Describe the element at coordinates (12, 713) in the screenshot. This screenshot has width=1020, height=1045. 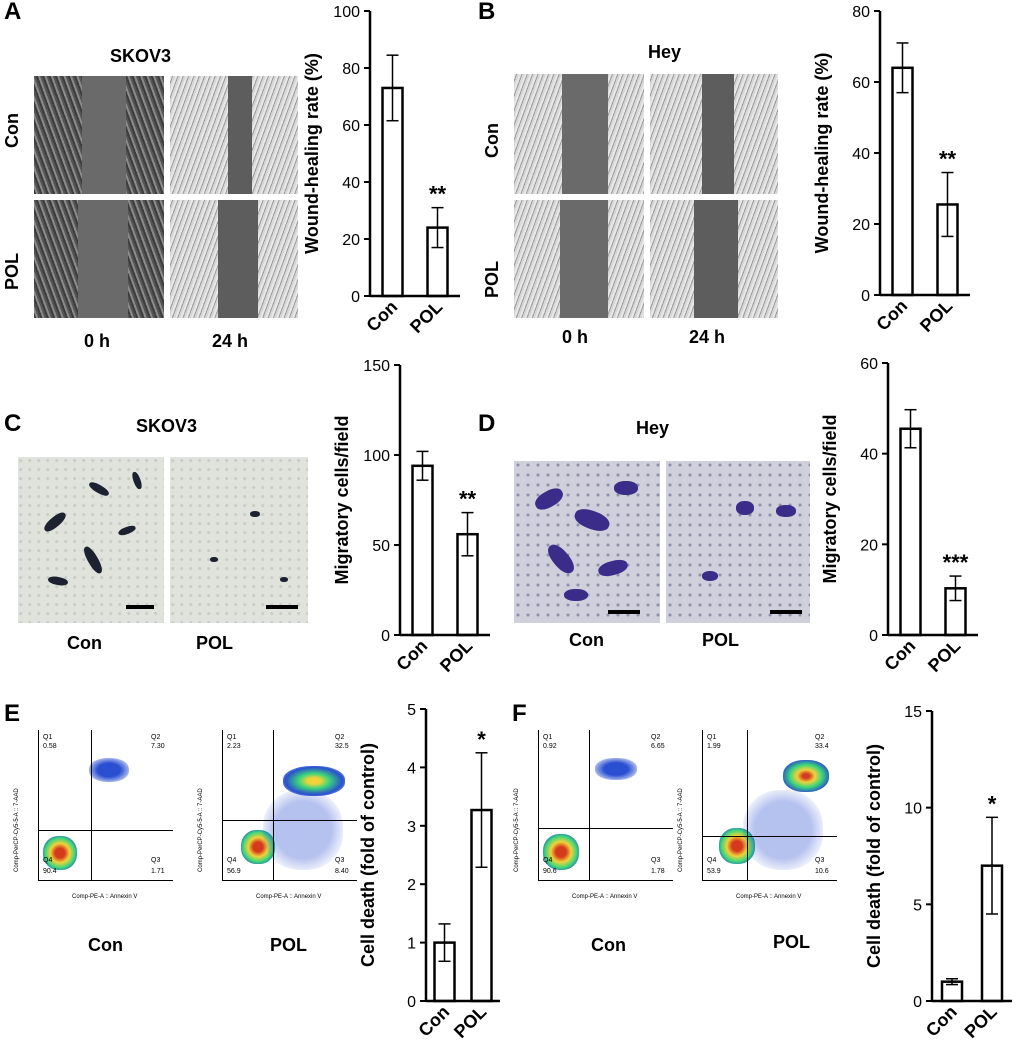
I see `panel-letter-e: E` at that location.